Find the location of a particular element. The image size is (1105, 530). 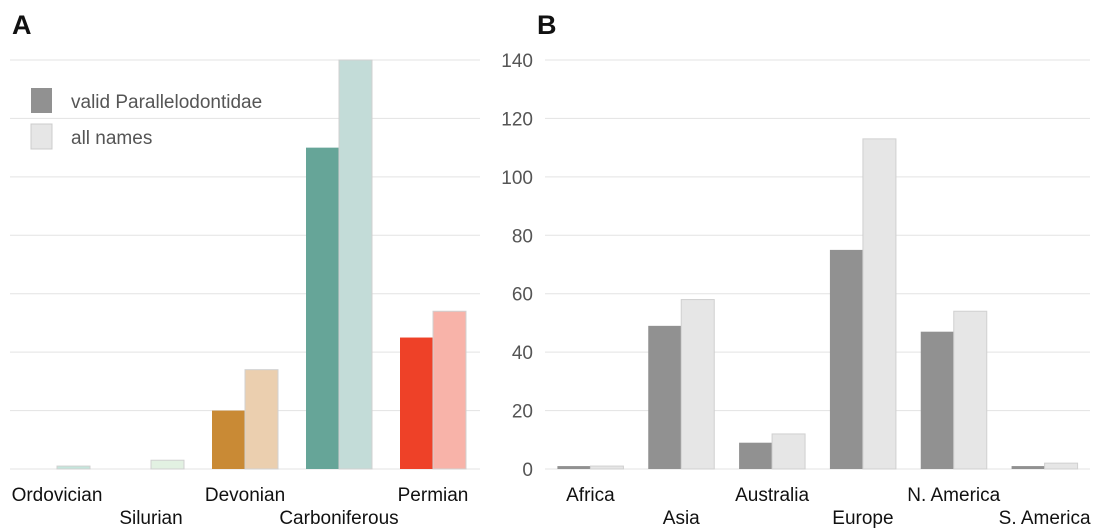

y-tick-label: 120 is located at coordinates (517, 119).